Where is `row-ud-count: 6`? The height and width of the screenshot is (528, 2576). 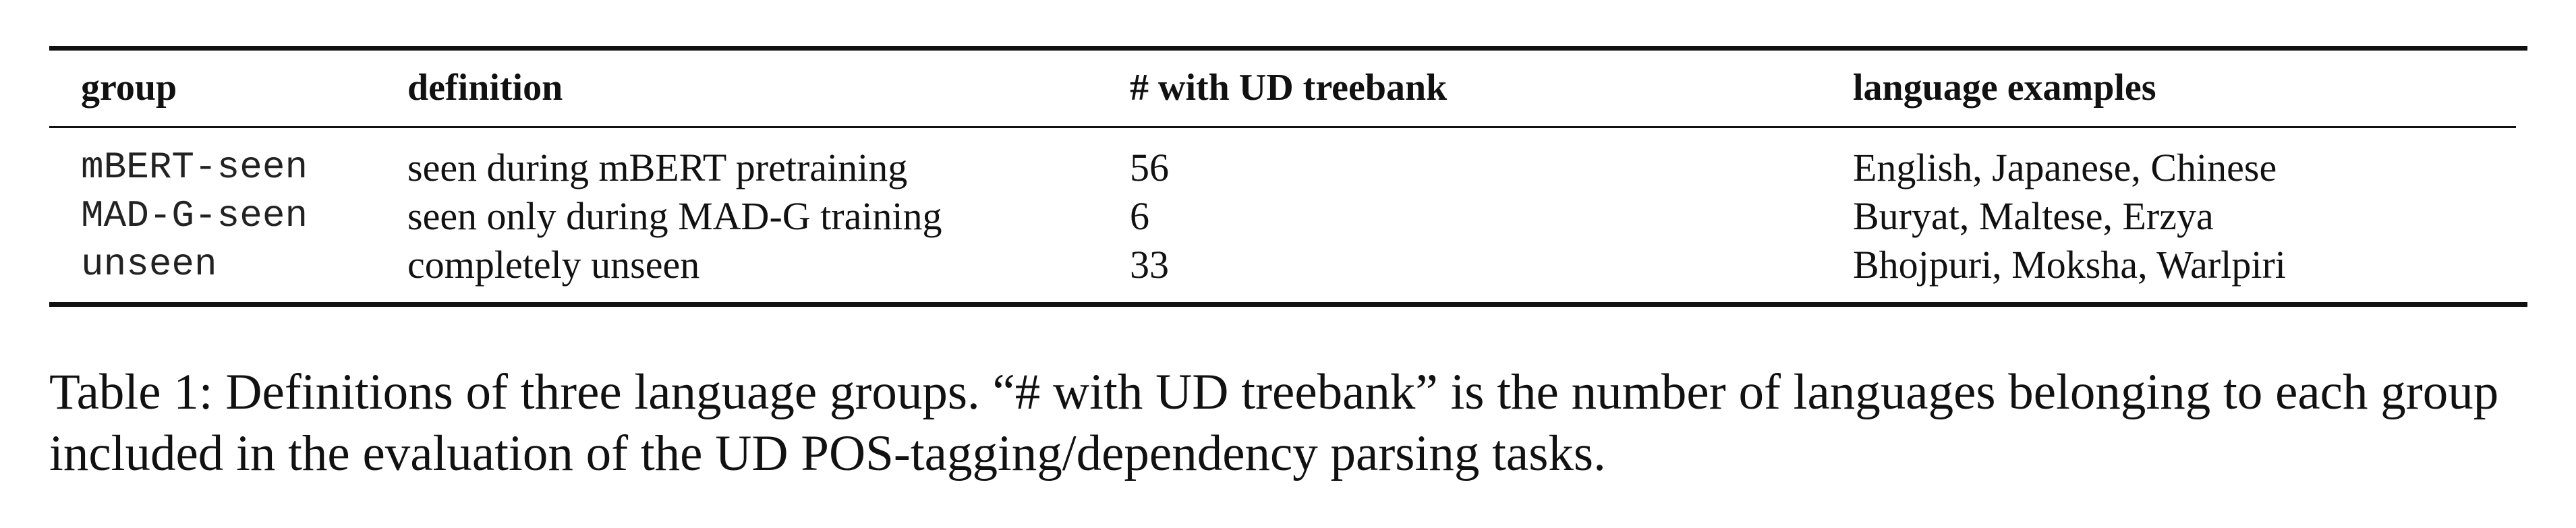
row-ud-count: 6 is located at coordinates (1139, 216).